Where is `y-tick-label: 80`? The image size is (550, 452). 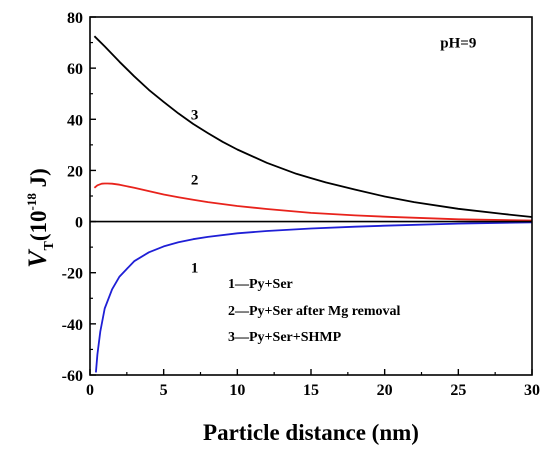
y-tick-label: 80 is located at coordinates (75, 18).